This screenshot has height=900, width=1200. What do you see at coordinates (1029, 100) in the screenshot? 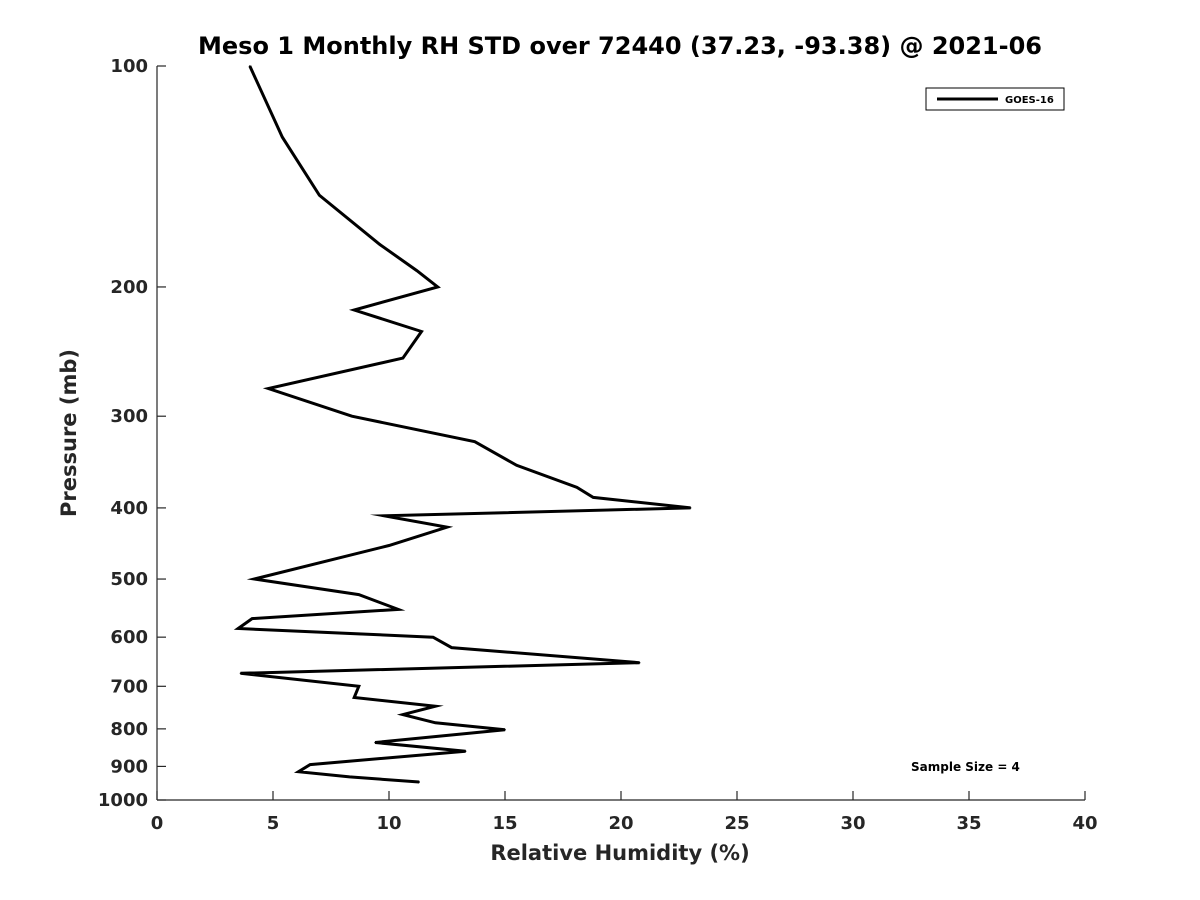
I see `legend-label: GOES-16` at bounding box center [1029, 100].